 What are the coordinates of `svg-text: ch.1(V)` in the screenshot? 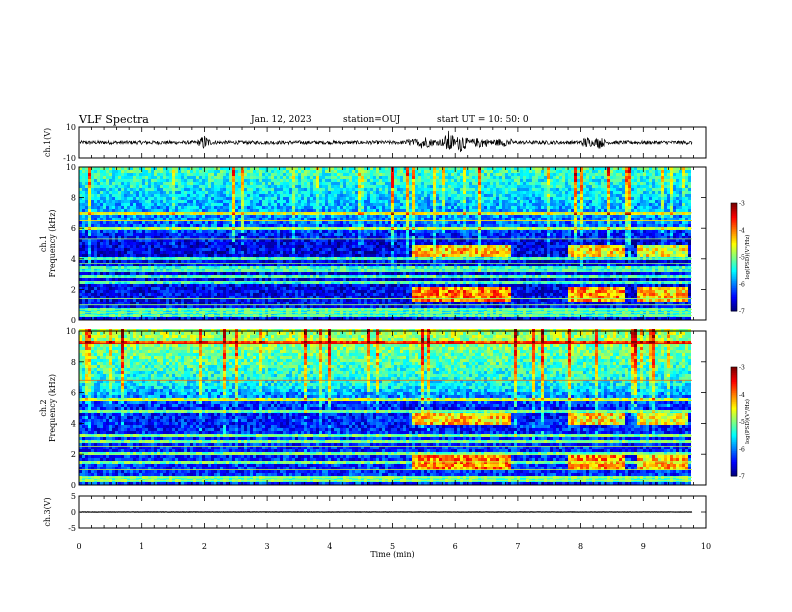 It's located at (47, 142).